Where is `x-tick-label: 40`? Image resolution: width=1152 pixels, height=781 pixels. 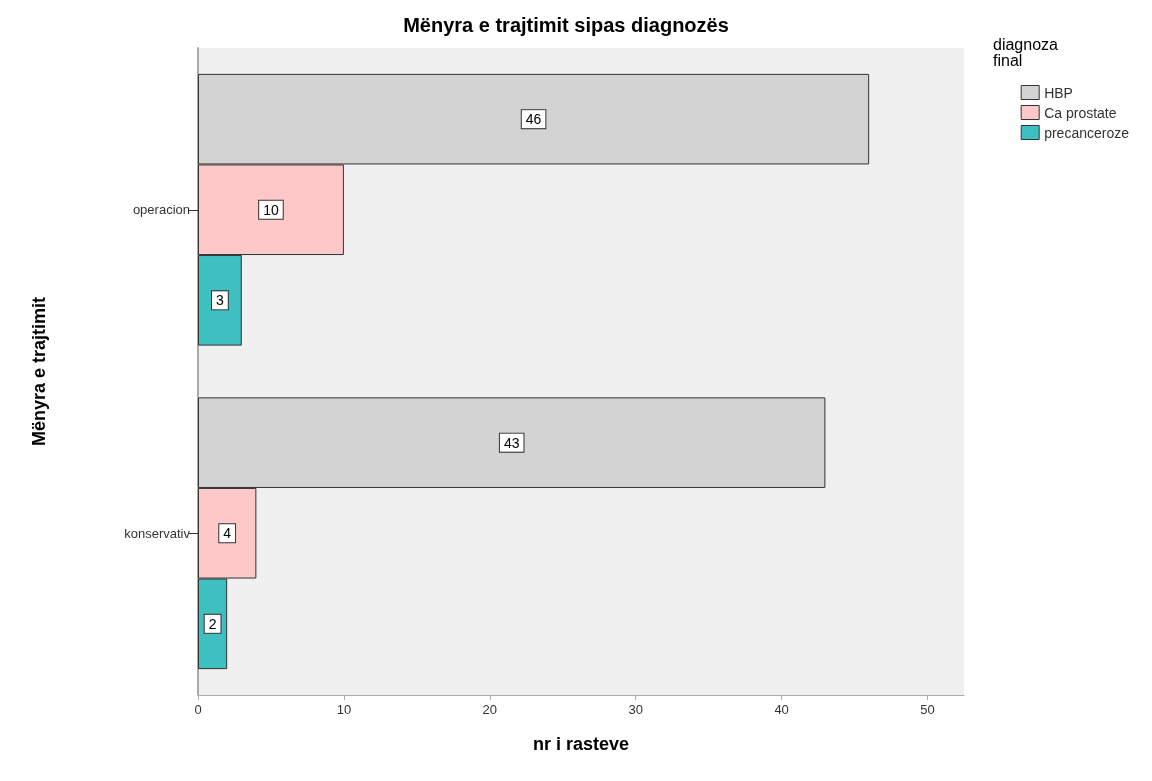 x-tick-label: 40 is located at coordinates (781, 709).